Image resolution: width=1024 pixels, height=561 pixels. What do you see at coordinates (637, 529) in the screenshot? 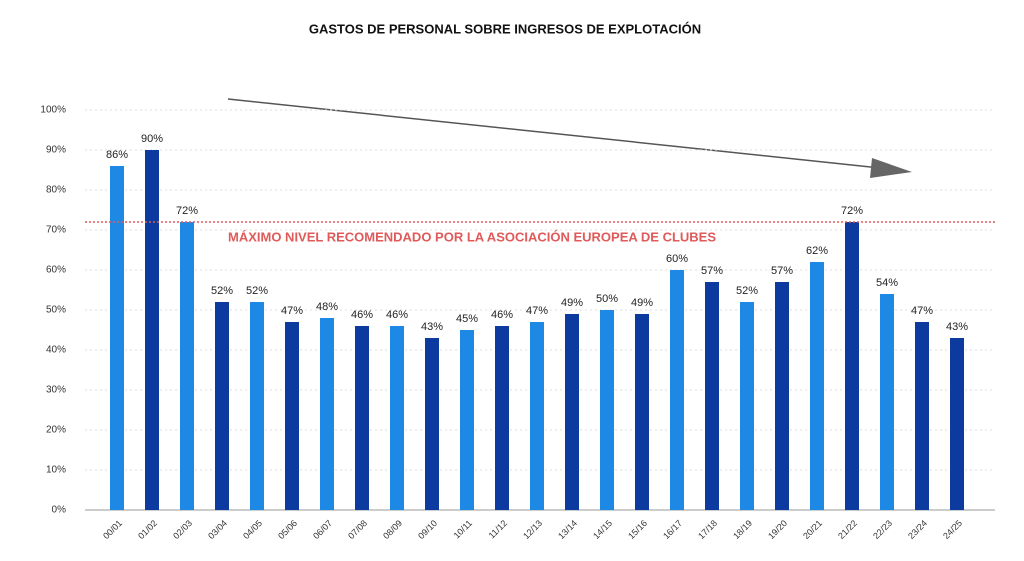
I see `x-tick-label: 15/16` at bounding box center [637, 529].